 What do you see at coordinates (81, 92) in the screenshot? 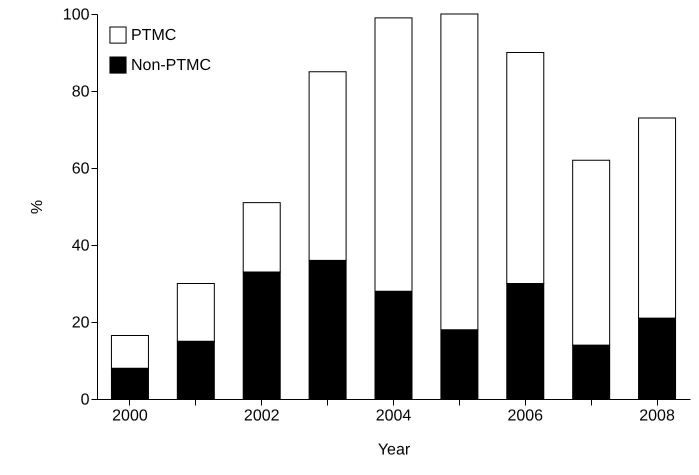
I see `y-tick-label: 80` at bounding box center [81, 92].